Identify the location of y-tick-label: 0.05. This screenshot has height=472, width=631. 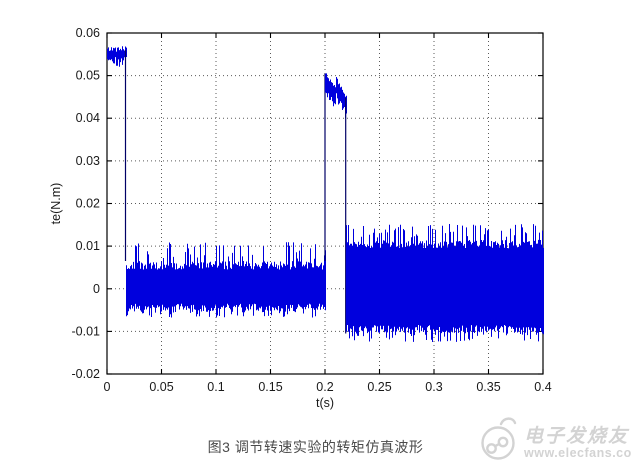
(88, 76).